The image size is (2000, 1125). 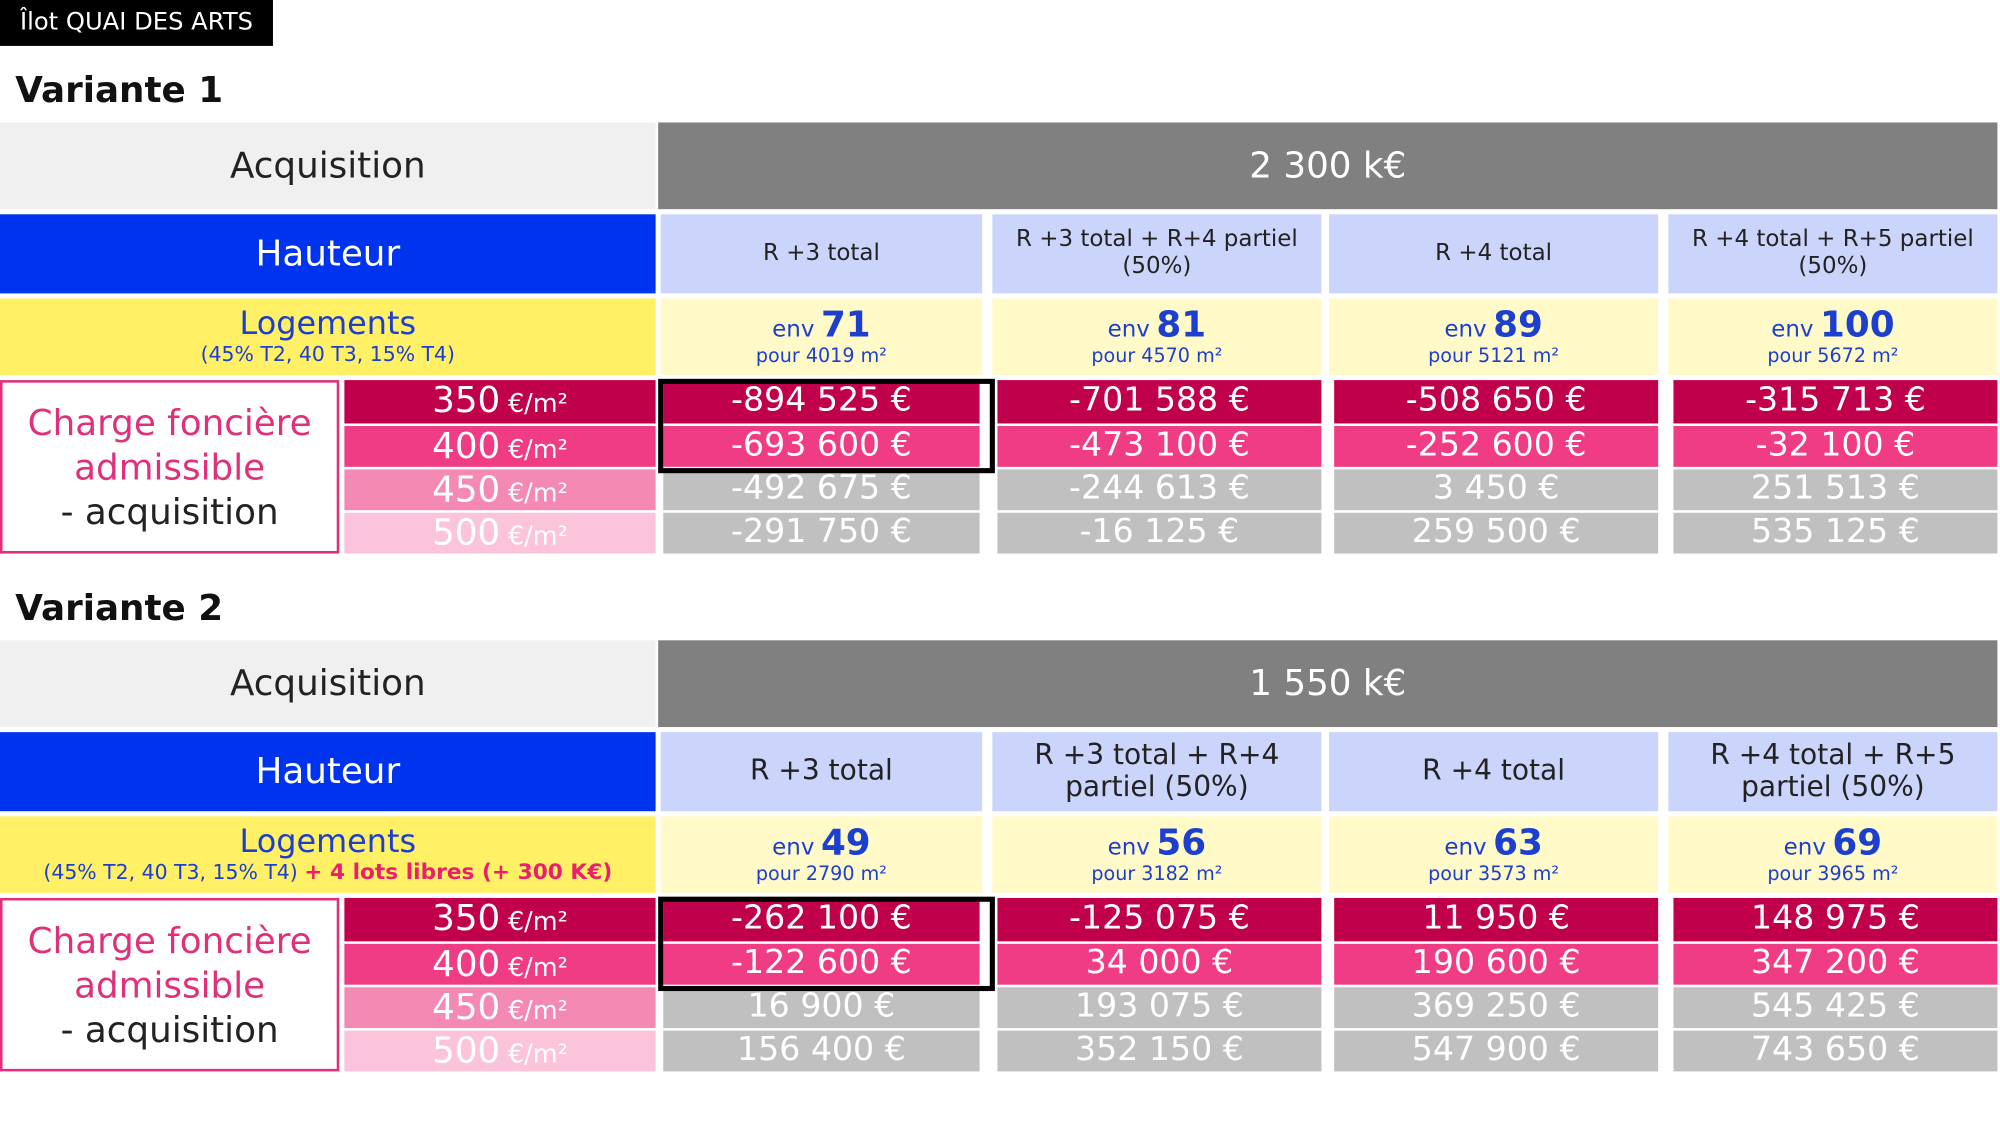 I want to click on charge-value-text: -252 600 €, so click(x=1496, y=445).